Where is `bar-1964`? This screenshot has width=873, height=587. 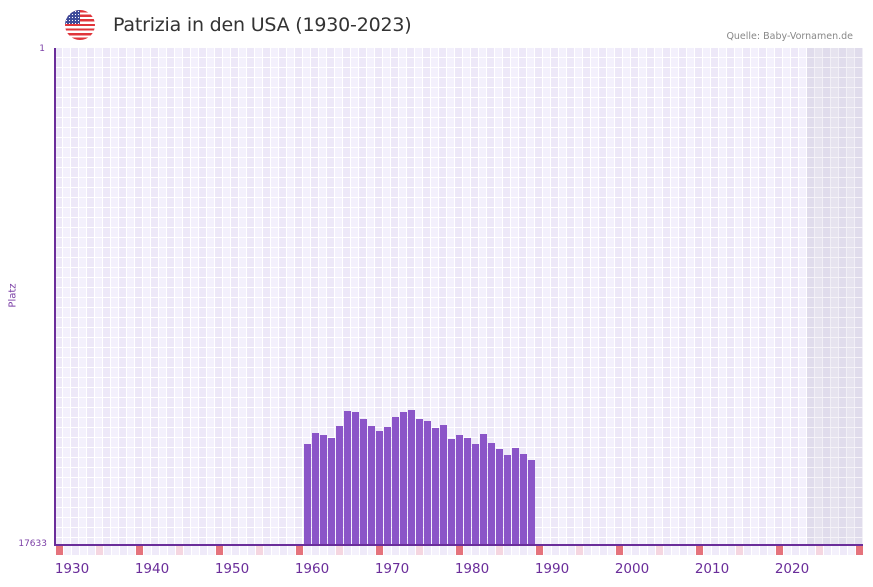
bar-1964 is located at coordinates (347, 478).